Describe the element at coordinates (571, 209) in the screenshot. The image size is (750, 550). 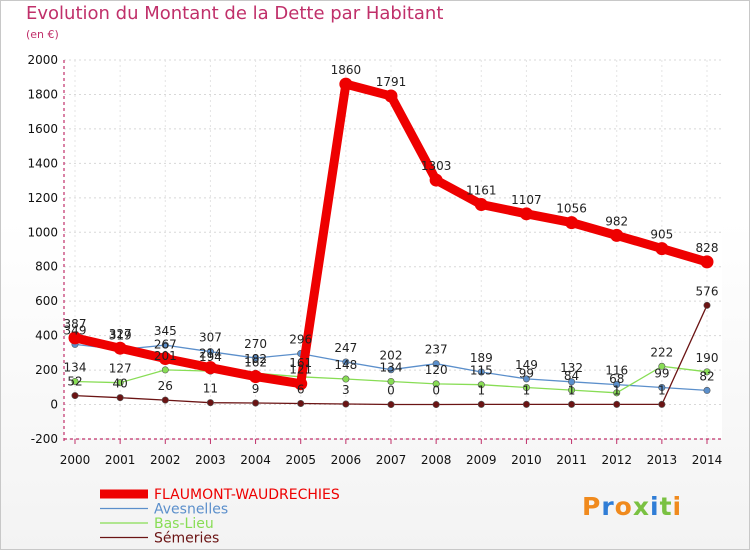
I see `data-label: 1056` at that location.